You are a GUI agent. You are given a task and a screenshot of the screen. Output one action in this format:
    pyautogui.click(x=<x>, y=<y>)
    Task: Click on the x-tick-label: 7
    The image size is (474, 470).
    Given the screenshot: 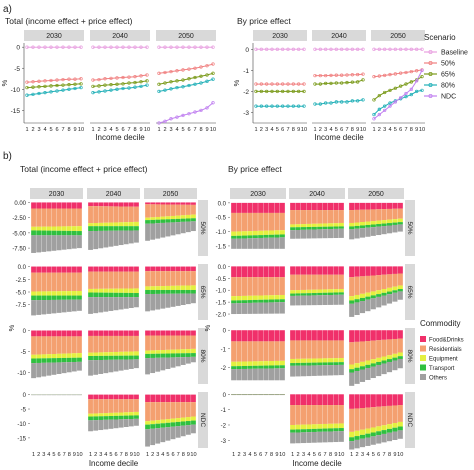 What is the action you would take?
    pyautogui.click(x=405, y=130)
    